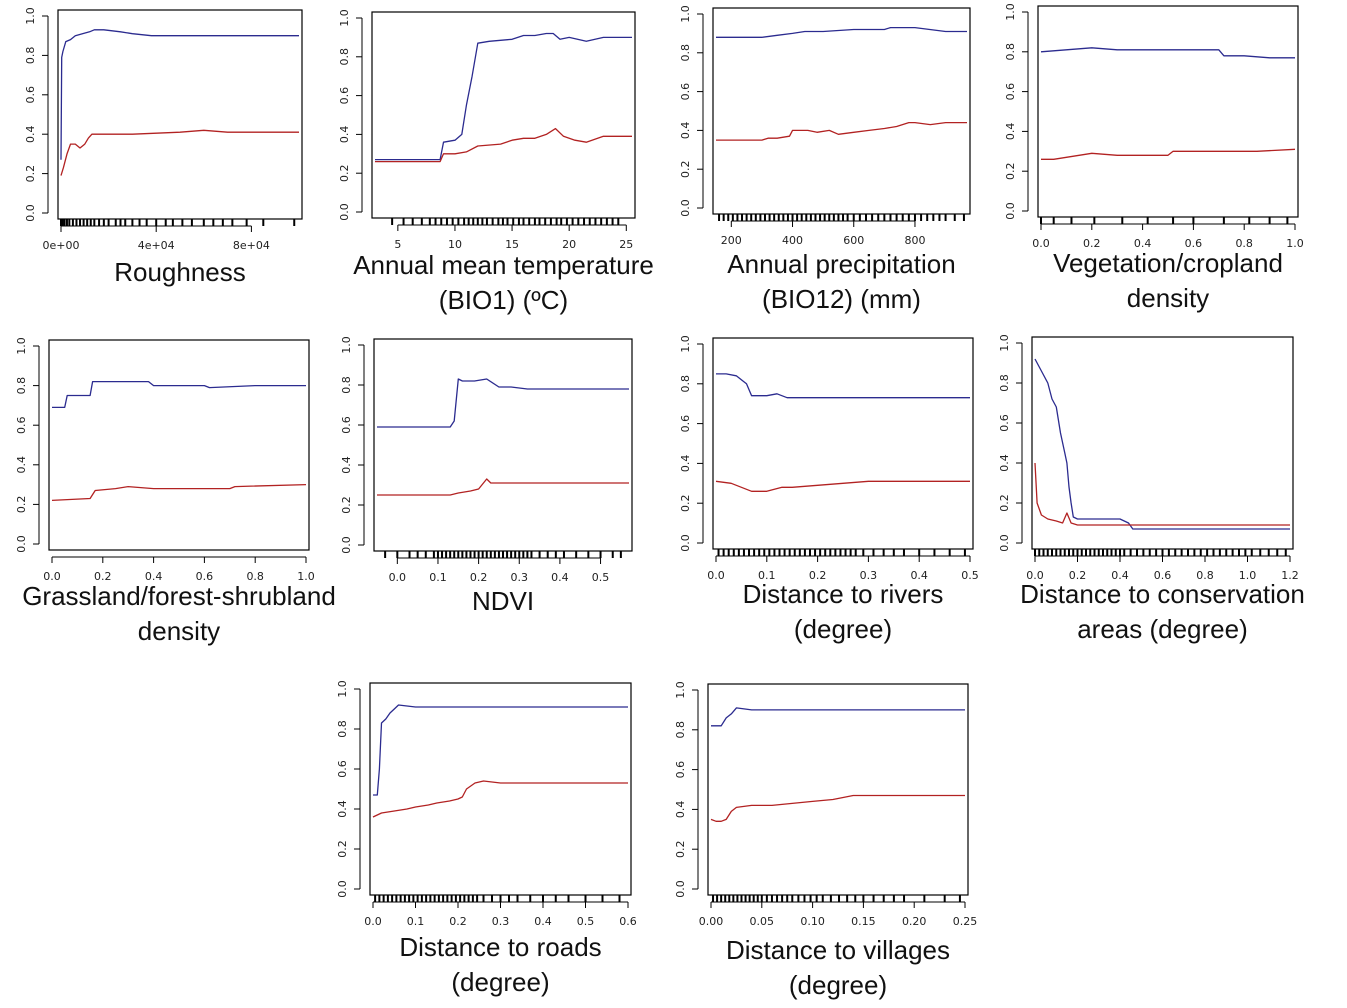 The height and width of the screenshot is (1008, 1347). What do you see at coordinates (812, 921) in the screenshot?
I see `x-tick-label: 0.10` at bounding box center [812, 921].